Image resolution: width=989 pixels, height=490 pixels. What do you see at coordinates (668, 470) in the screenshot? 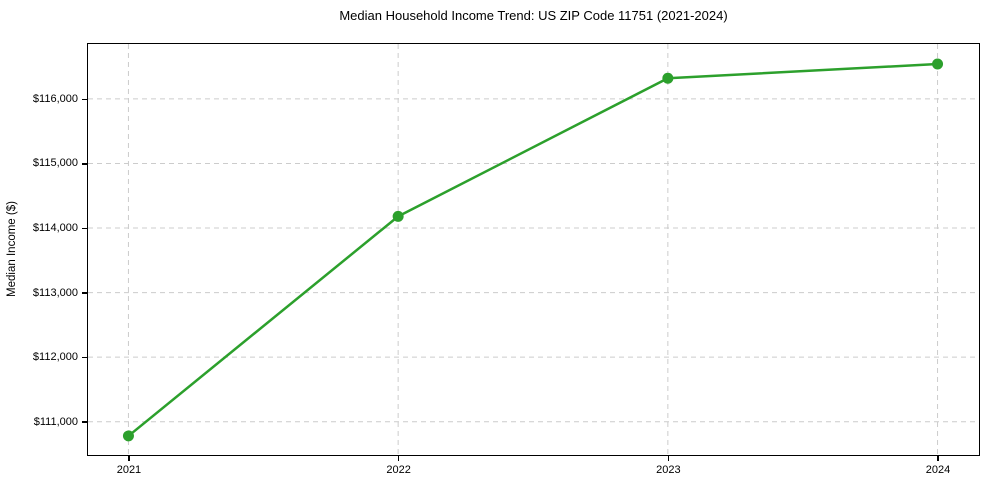
I see `x-tick-label: 2023` at bounding box center [668, 470].